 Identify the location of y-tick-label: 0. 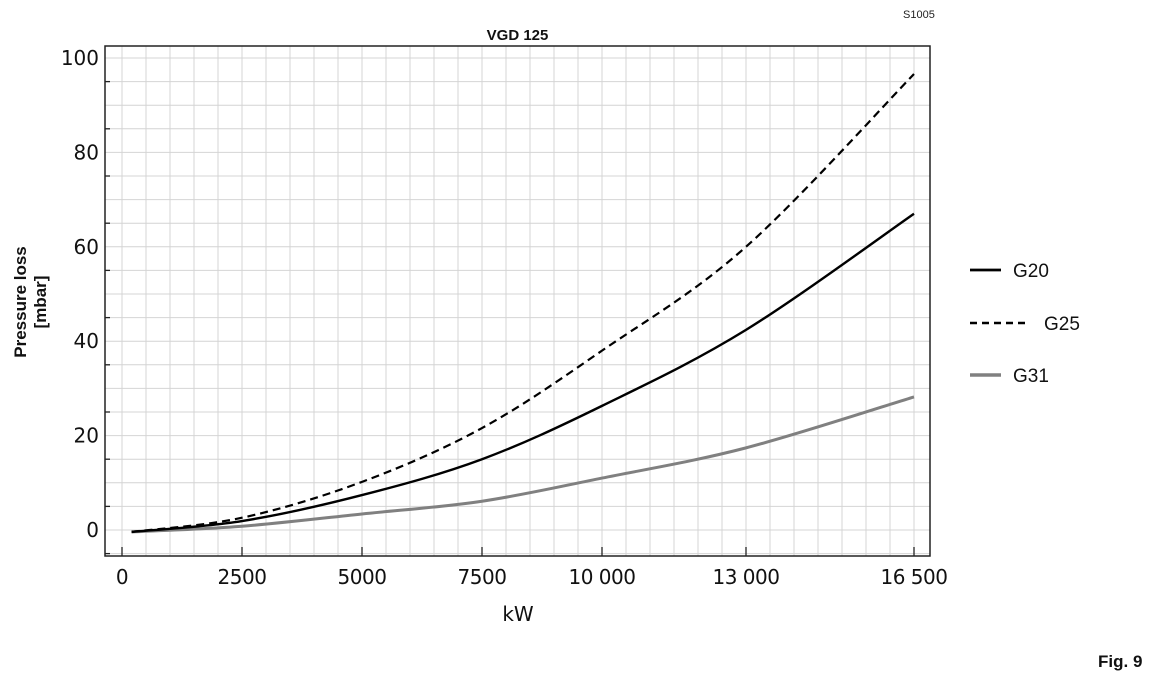
(92, 530).